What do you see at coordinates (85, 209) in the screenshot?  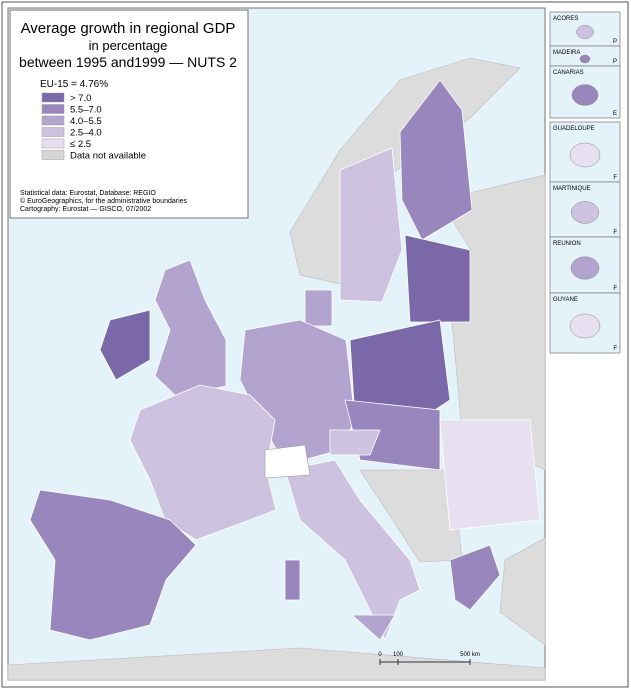 I see `source-line: Cartography: Eurostat — GISCO, 07/2002` at bounding box center [85, 209].